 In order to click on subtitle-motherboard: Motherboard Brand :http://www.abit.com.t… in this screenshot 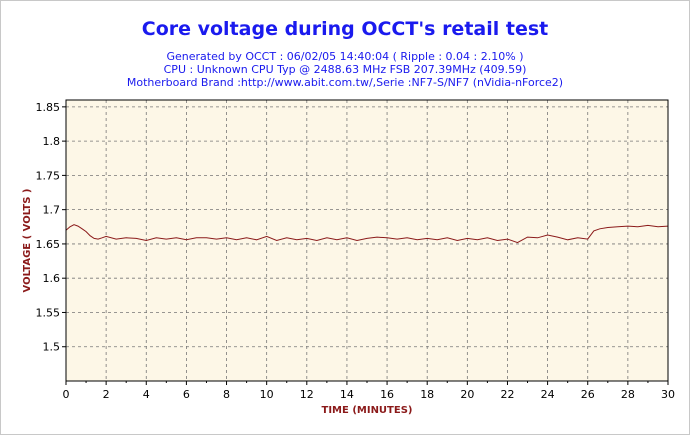, I will do `click(345, 82)`.